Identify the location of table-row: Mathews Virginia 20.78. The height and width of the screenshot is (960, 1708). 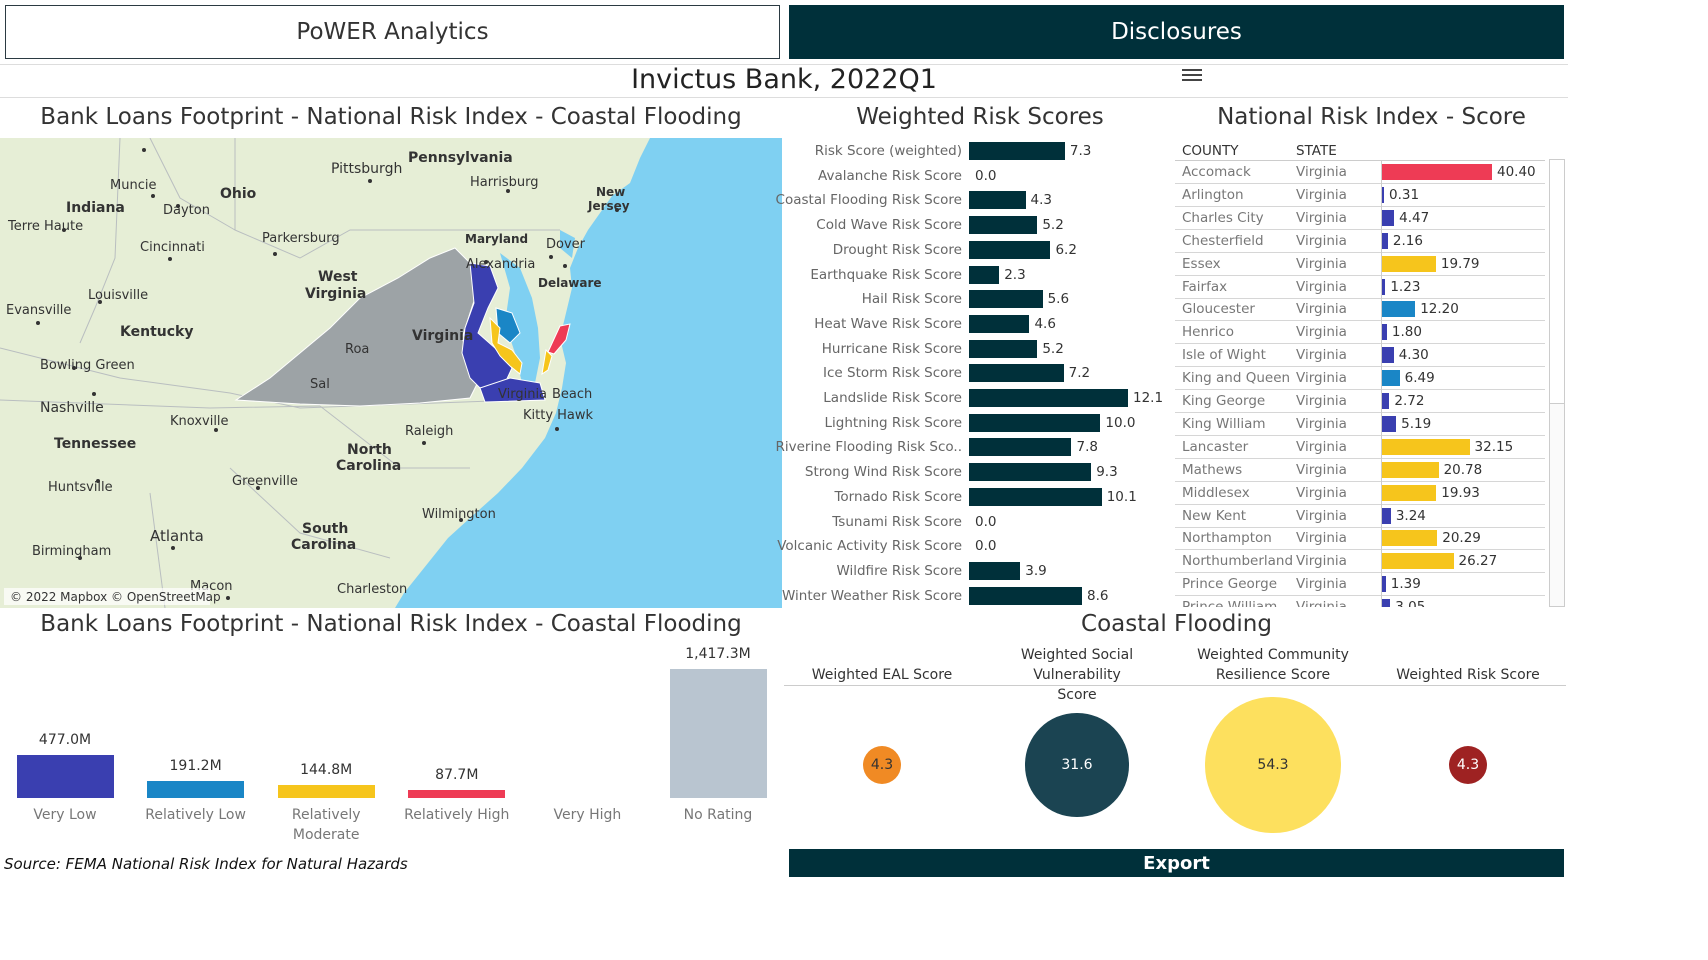
(1360, 470).